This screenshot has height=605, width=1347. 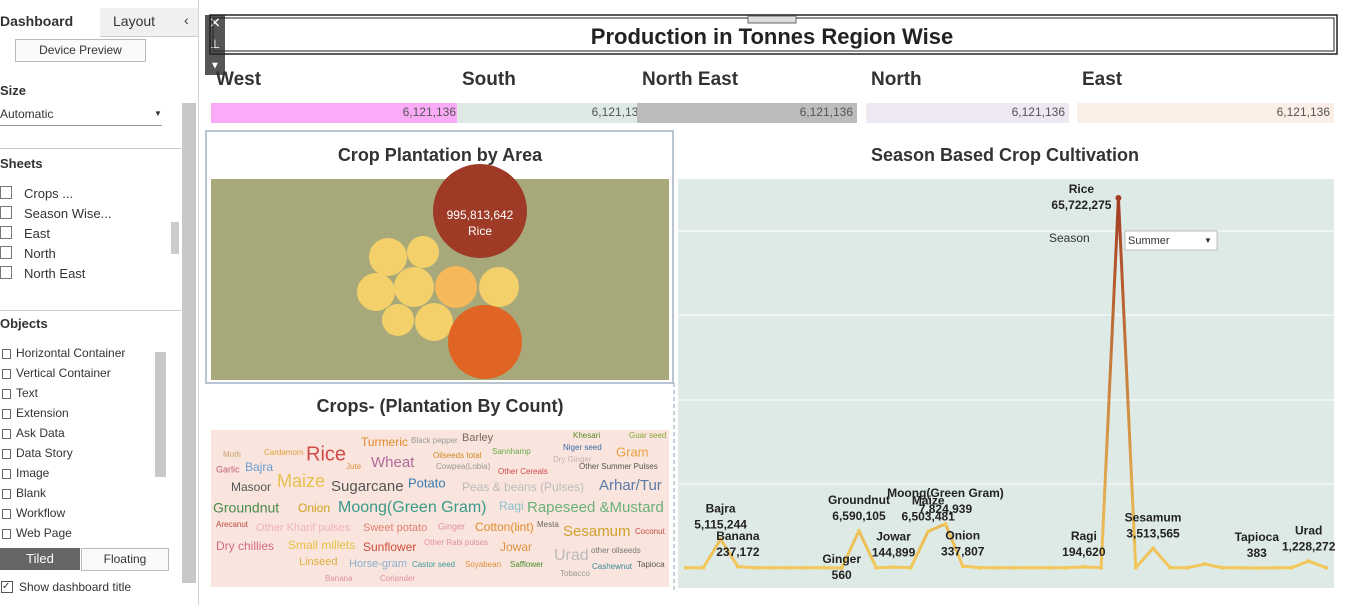 I want to click on layout-mode: Tiled, so click(x=40, y=559).